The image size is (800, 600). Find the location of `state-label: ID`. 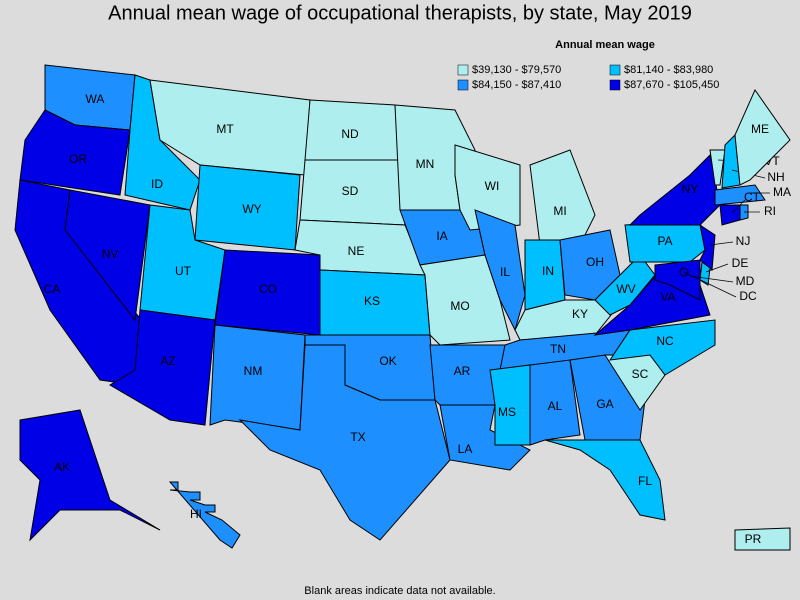

state-label: ID is located at coordinates (157, 184).